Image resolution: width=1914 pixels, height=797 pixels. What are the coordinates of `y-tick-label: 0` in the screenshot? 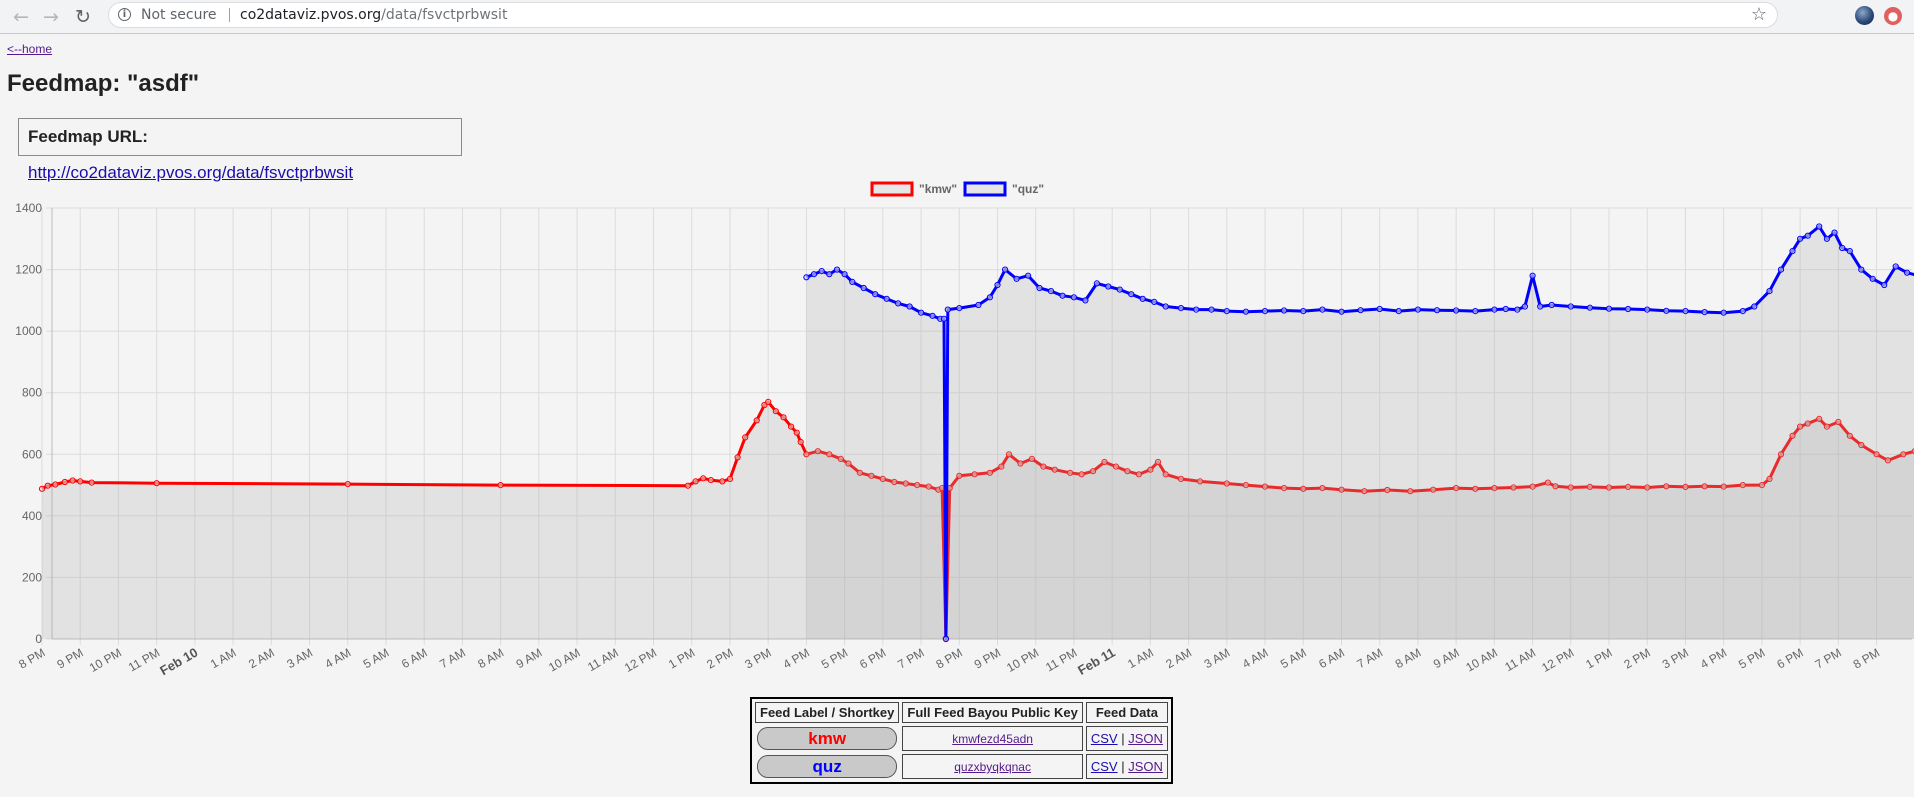 It's located at (38, 639).